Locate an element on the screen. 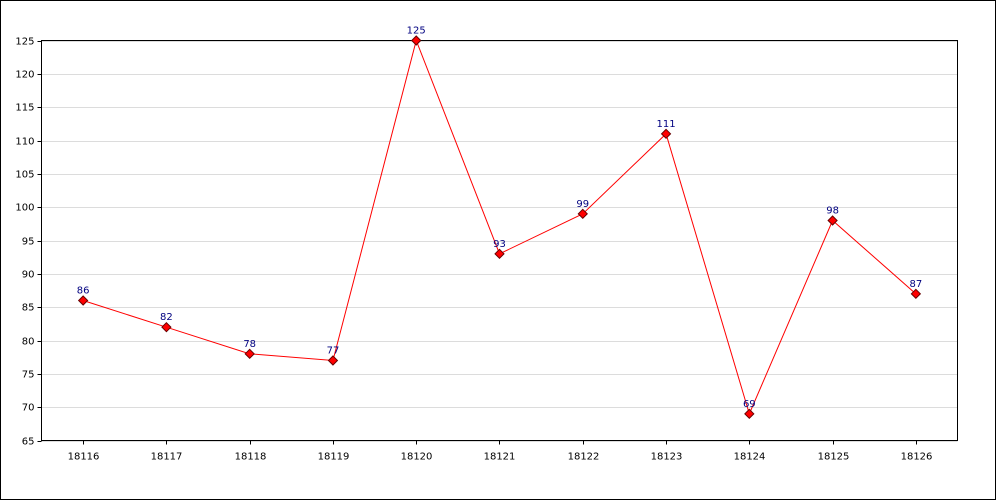 This screenshot has width=996, height=500. value-label: 78 is located at coordinates (249, 344).